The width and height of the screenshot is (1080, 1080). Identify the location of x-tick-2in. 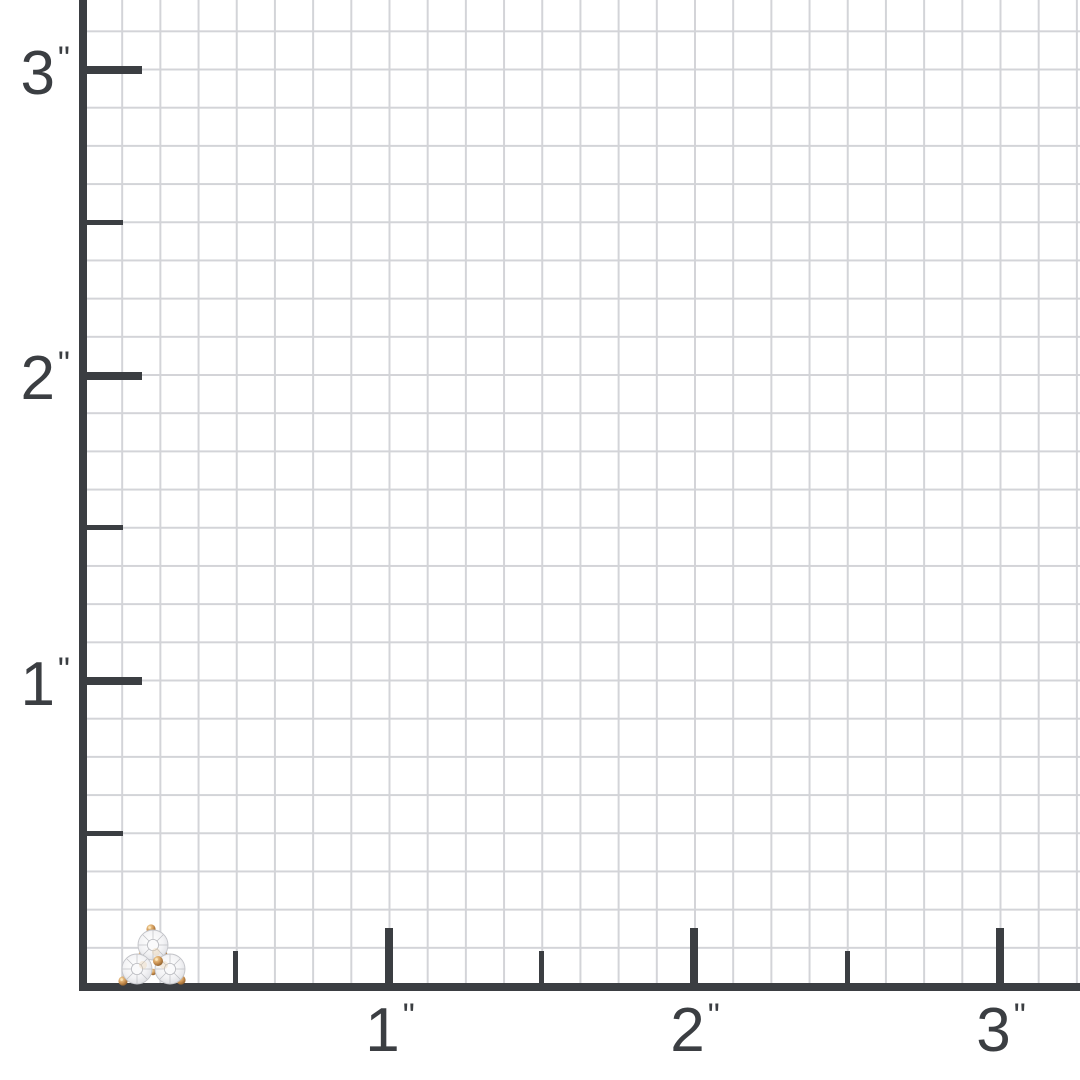
(694, 955).